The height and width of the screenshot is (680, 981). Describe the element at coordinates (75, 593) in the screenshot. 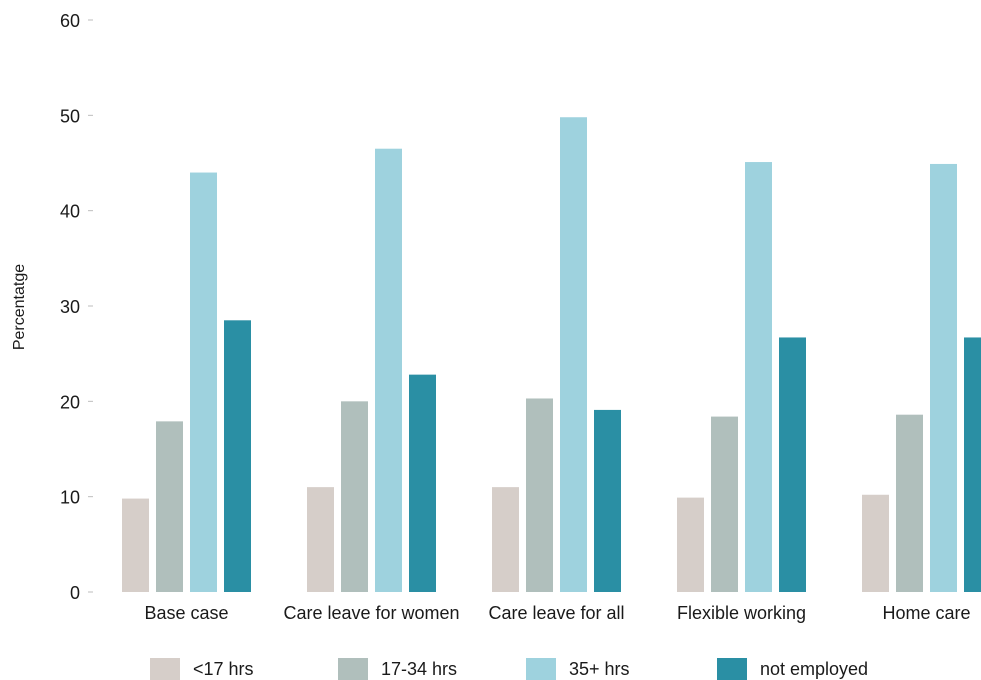

I see `y-tick-label: 0` at that location.